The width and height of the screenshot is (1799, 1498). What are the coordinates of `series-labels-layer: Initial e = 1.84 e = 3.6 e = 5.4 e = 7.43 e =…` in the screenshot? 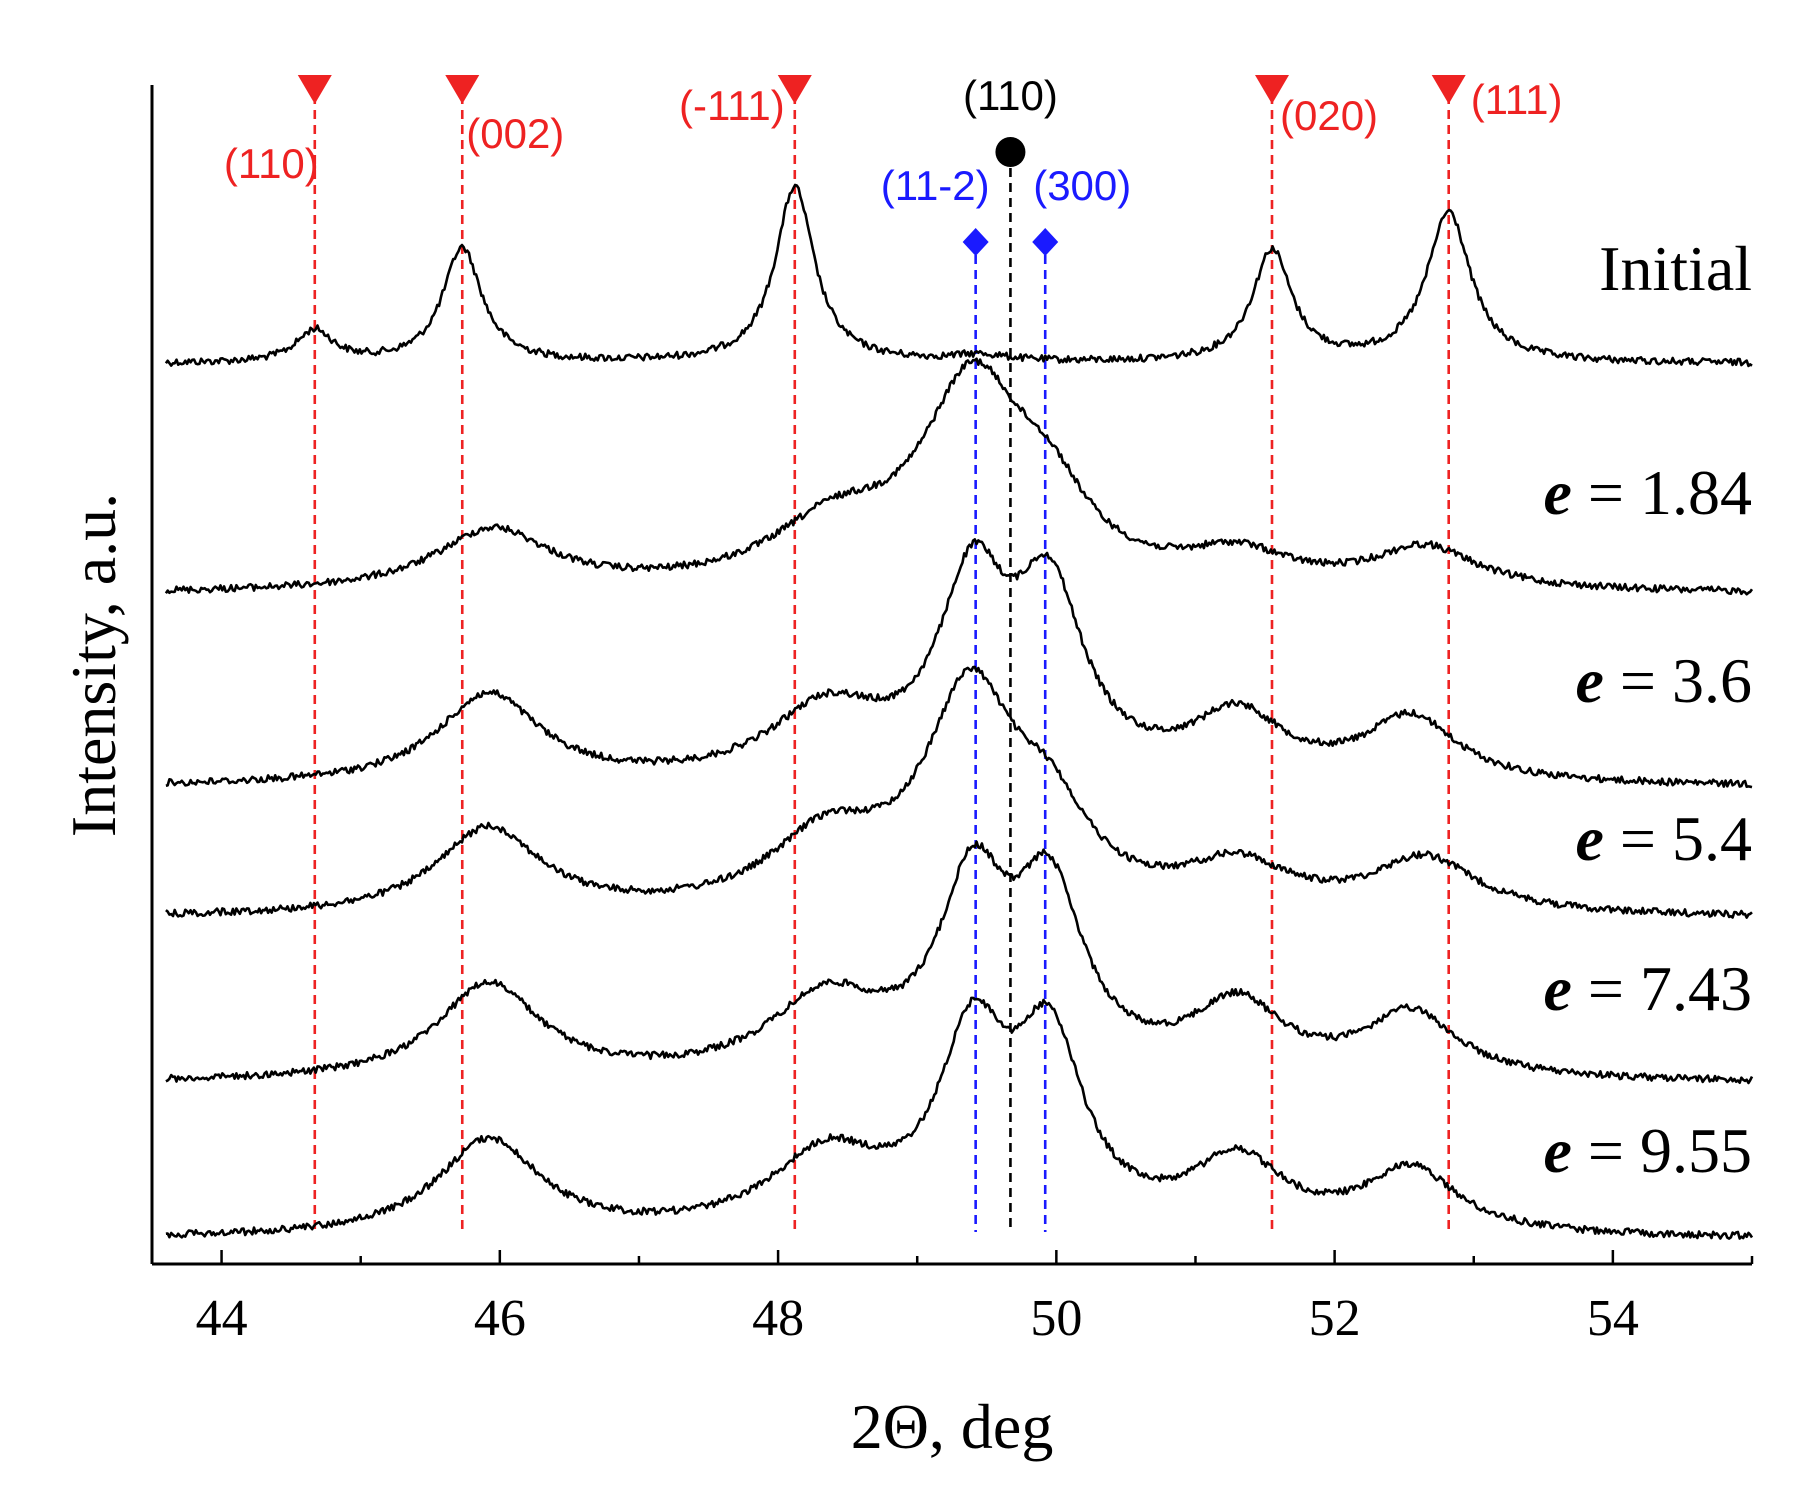 It's located at (1648, 709).